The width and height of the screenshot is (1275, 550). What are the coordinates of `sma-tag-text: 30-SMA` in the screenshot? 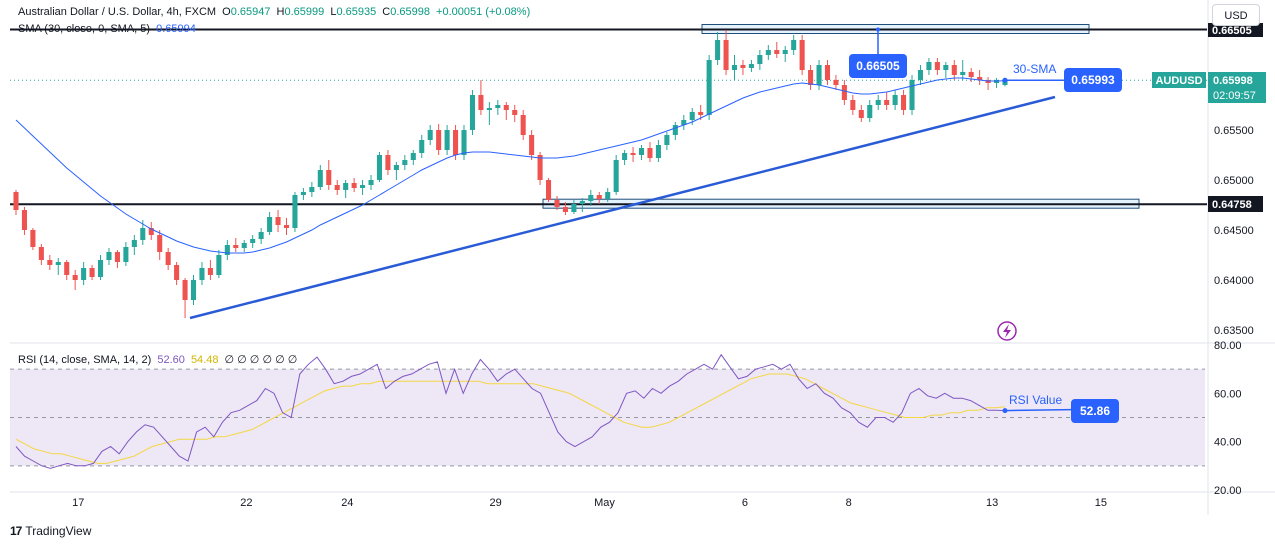 It's located at (1034, 69).